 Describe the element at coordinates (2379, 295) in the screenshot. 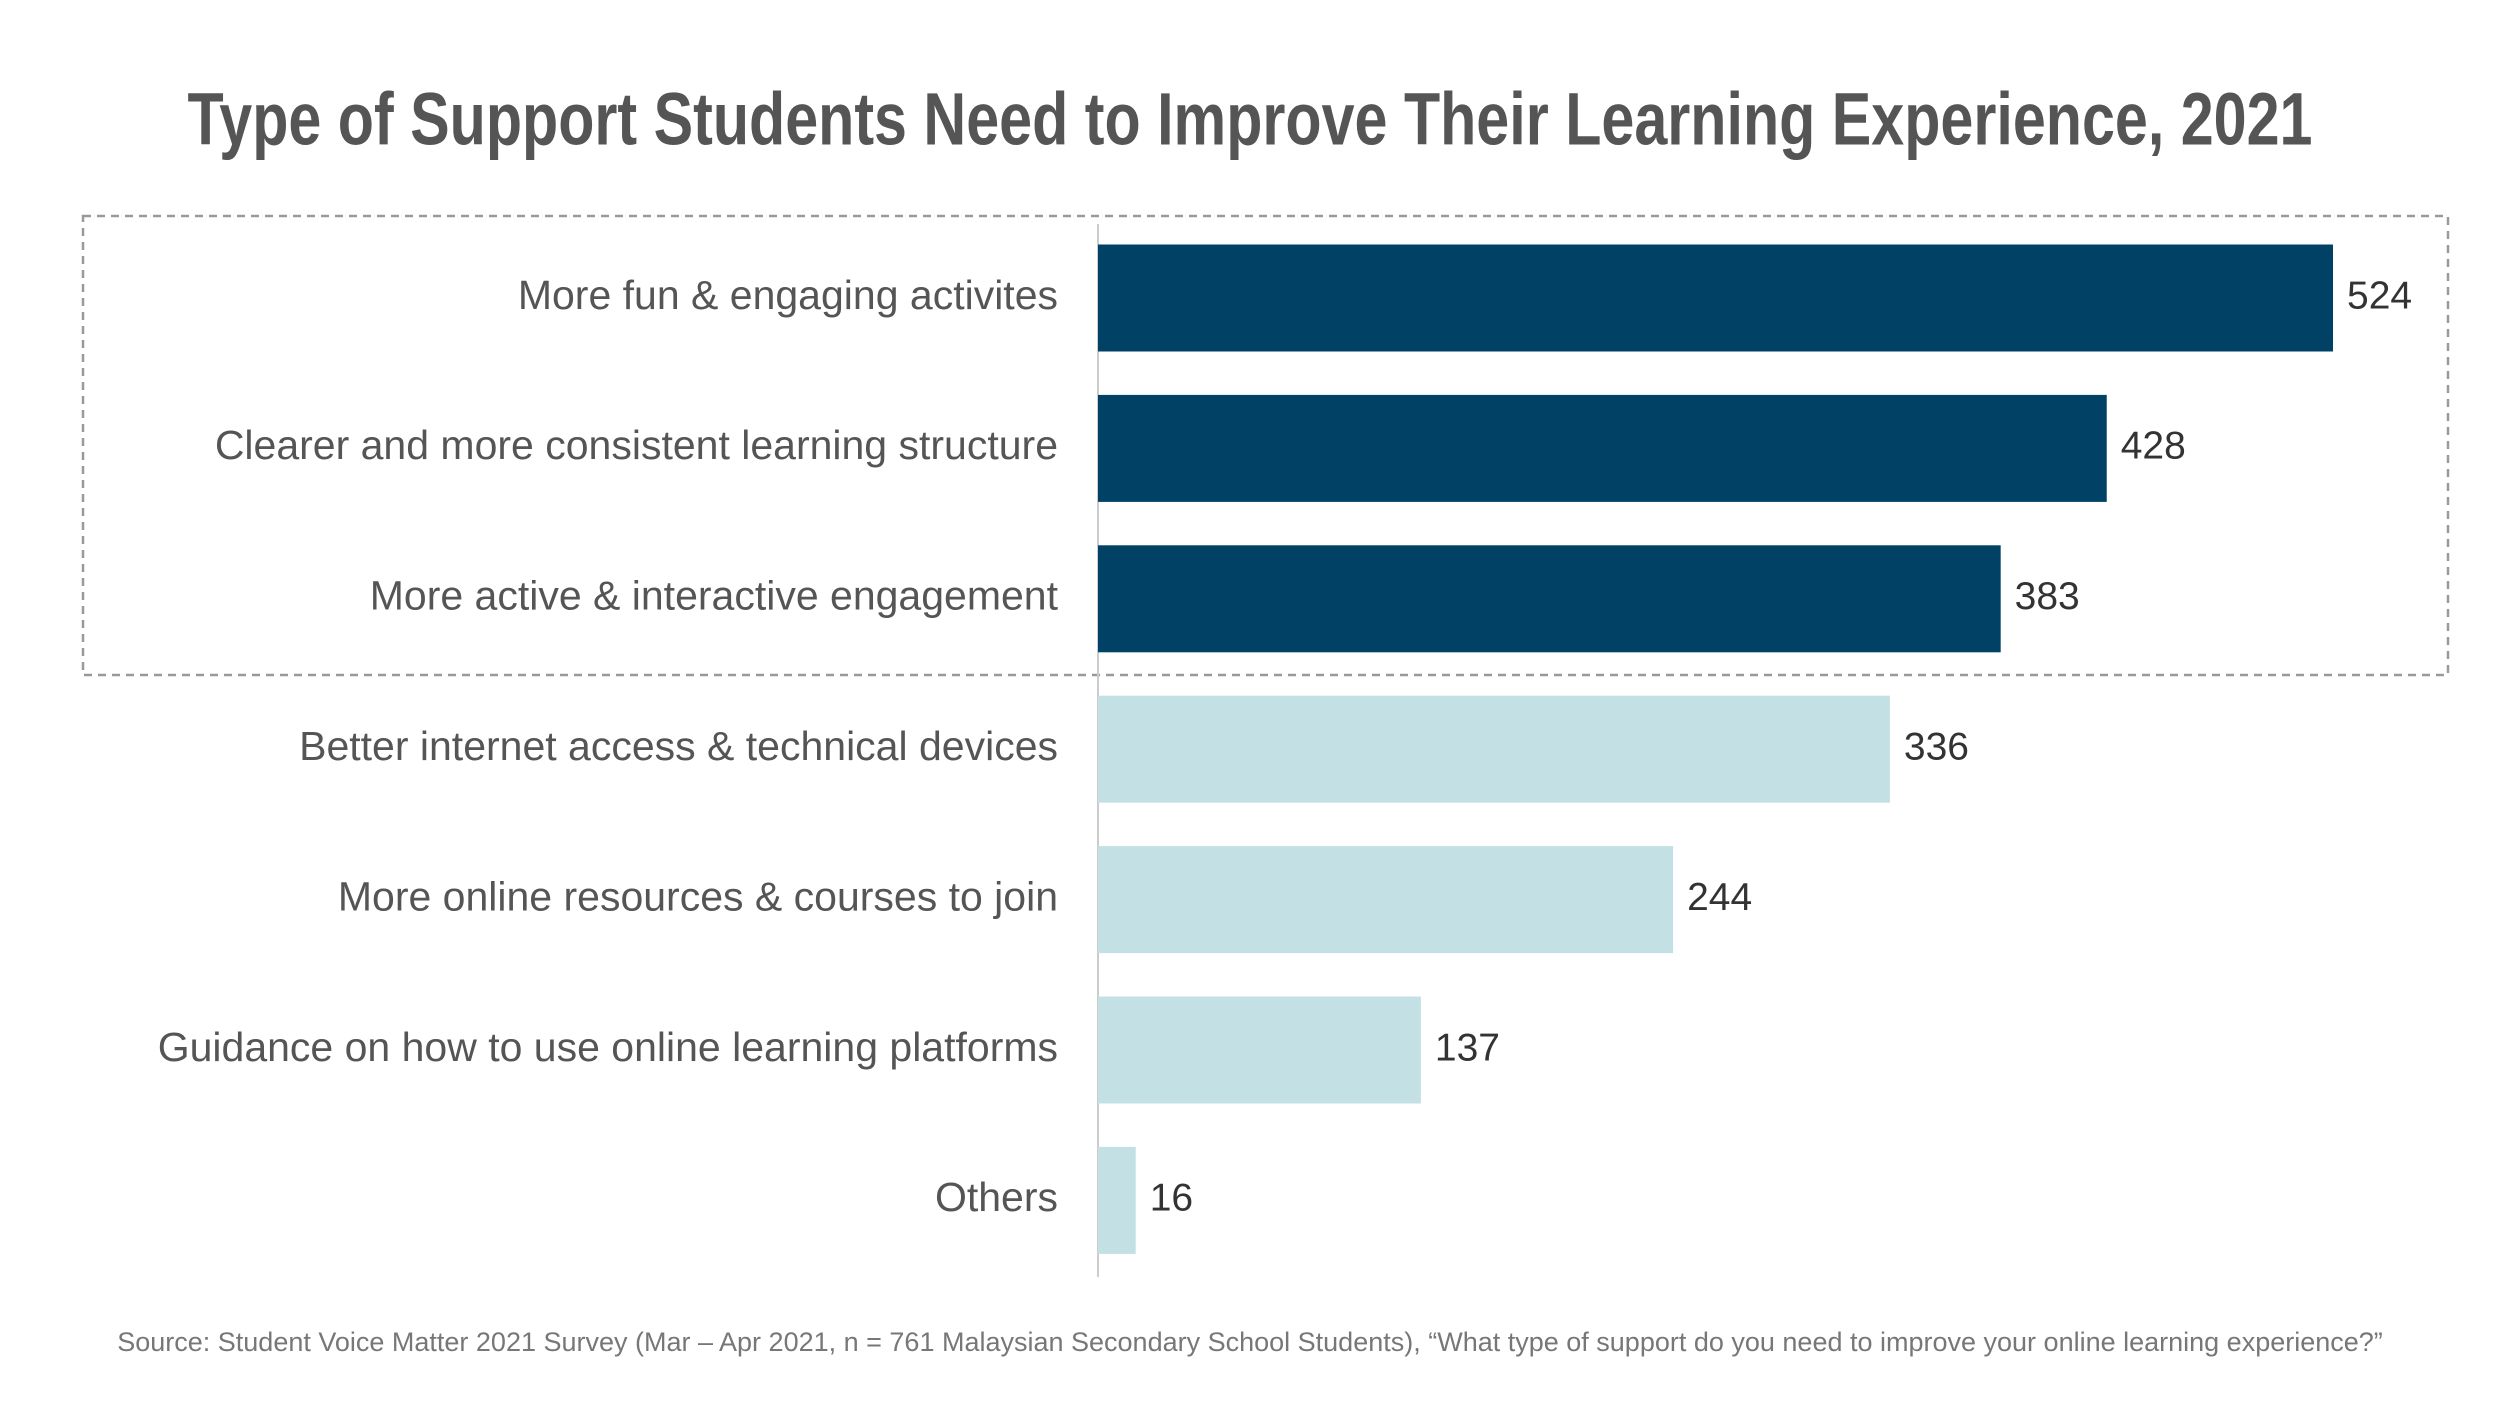

I see `value-label: 524` at that location.